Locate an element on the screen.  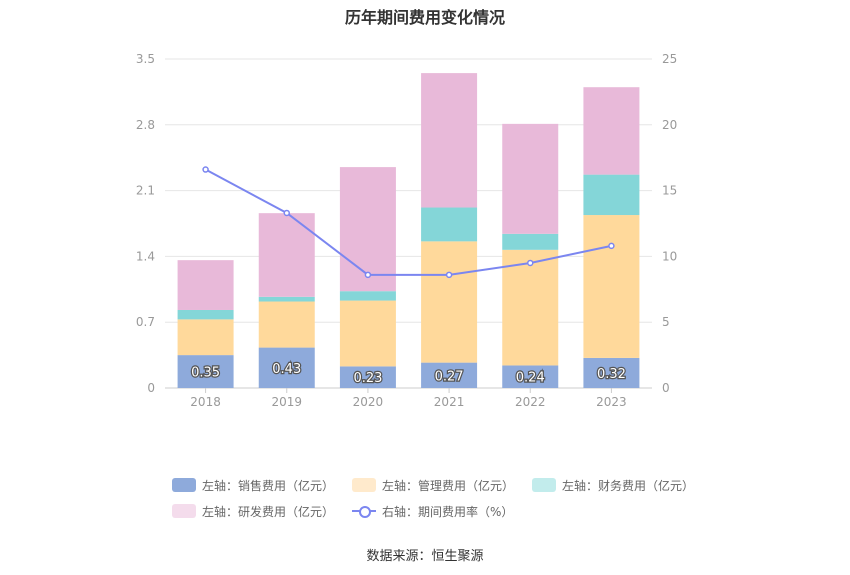
left-axis-tick-label: 0.7 is located at coordinates (145, 322).